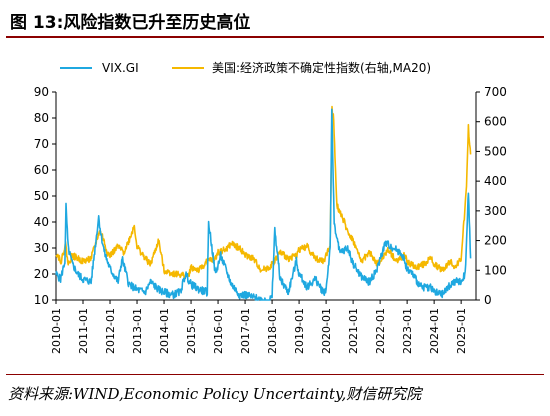 This screenshot has height=416, width=550. Describe the element at coordinates (275, 37) in the screenshot. I see `title-divider` at that location.